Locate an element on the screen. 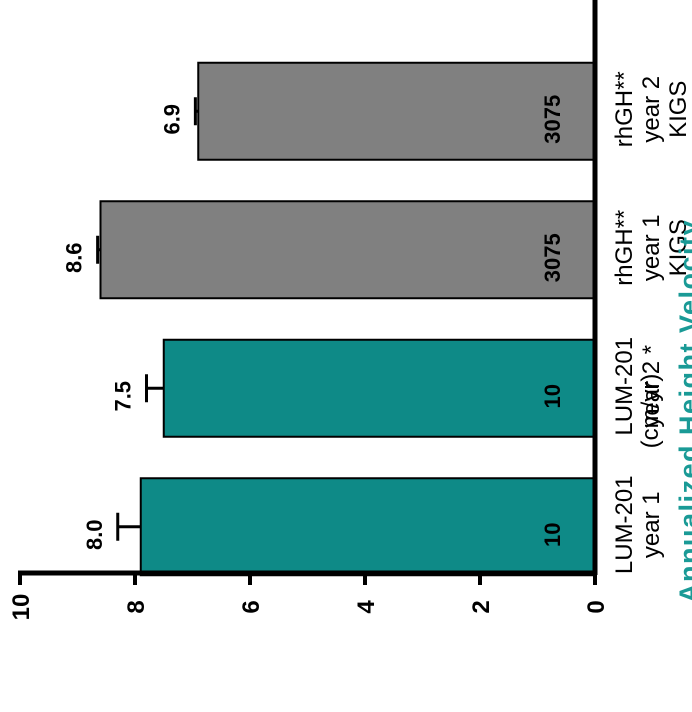 This screenshot has width=692, height=712. value-tick-label: 4 is located at coordinates (366, 607).